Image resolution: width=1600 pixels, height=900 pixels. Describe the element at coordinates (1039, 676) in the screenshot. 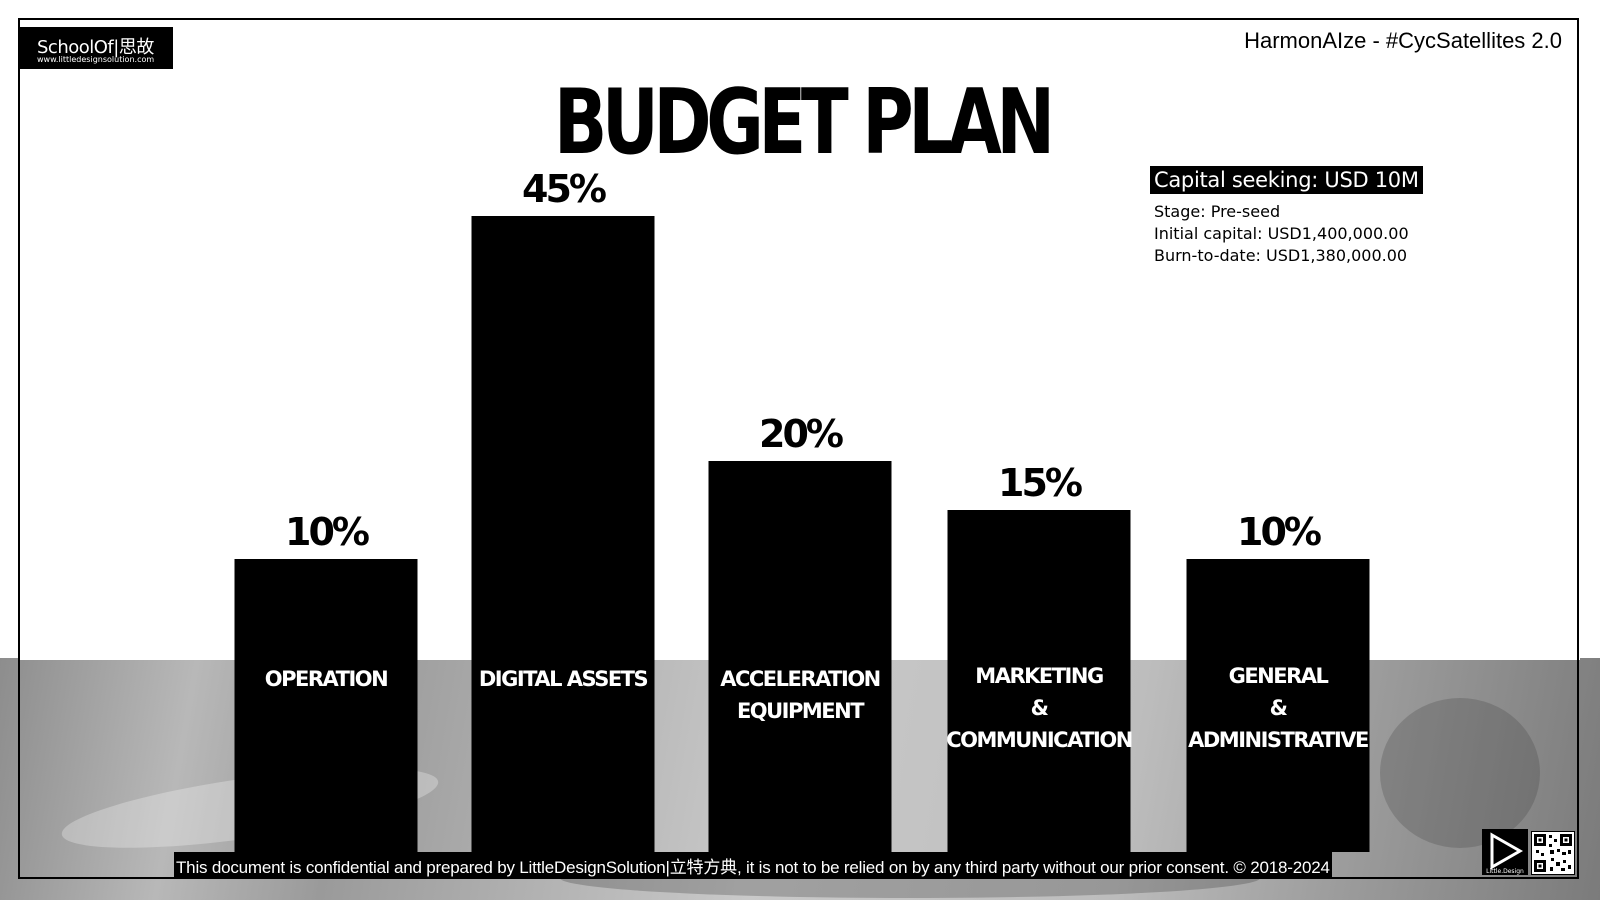

I see `category-label-3-0: MARKETING` at that location.